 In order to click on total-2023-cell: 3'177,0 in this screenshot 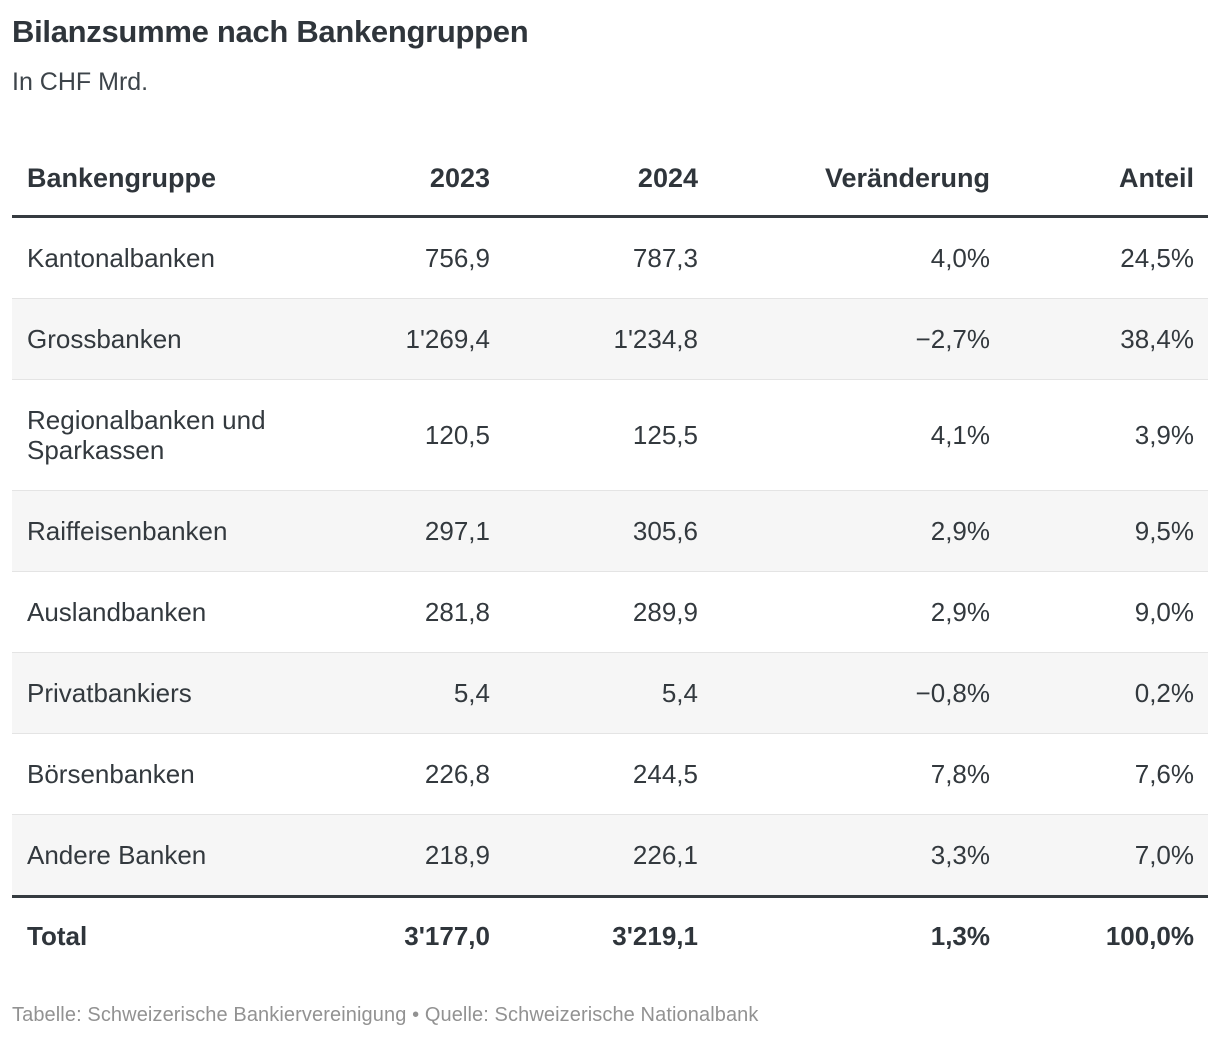, I will do `click(408, 934)`.